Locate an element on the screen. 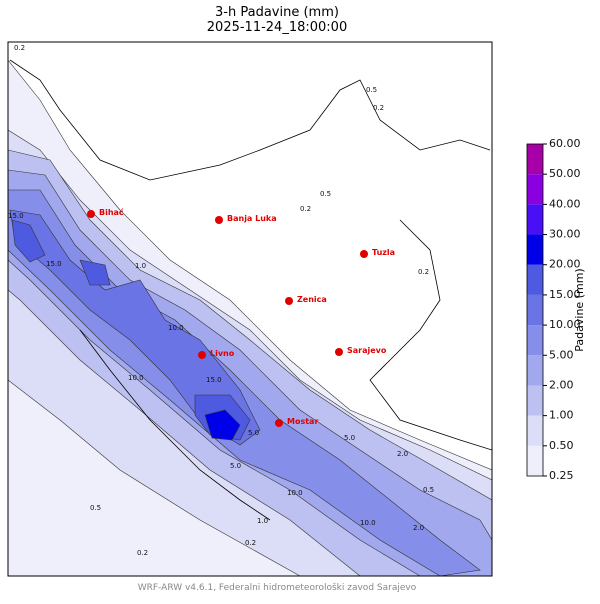 The width and height of the screenshot is (600, 604). city-label: Zenica is located at coordinates (312, 299).